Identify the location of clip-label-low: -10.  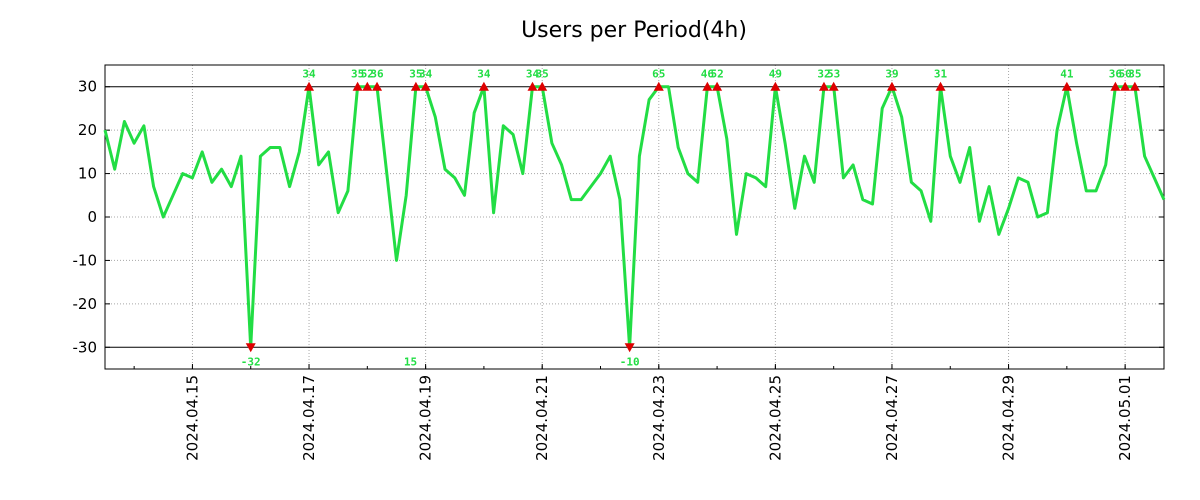
(630, 361).